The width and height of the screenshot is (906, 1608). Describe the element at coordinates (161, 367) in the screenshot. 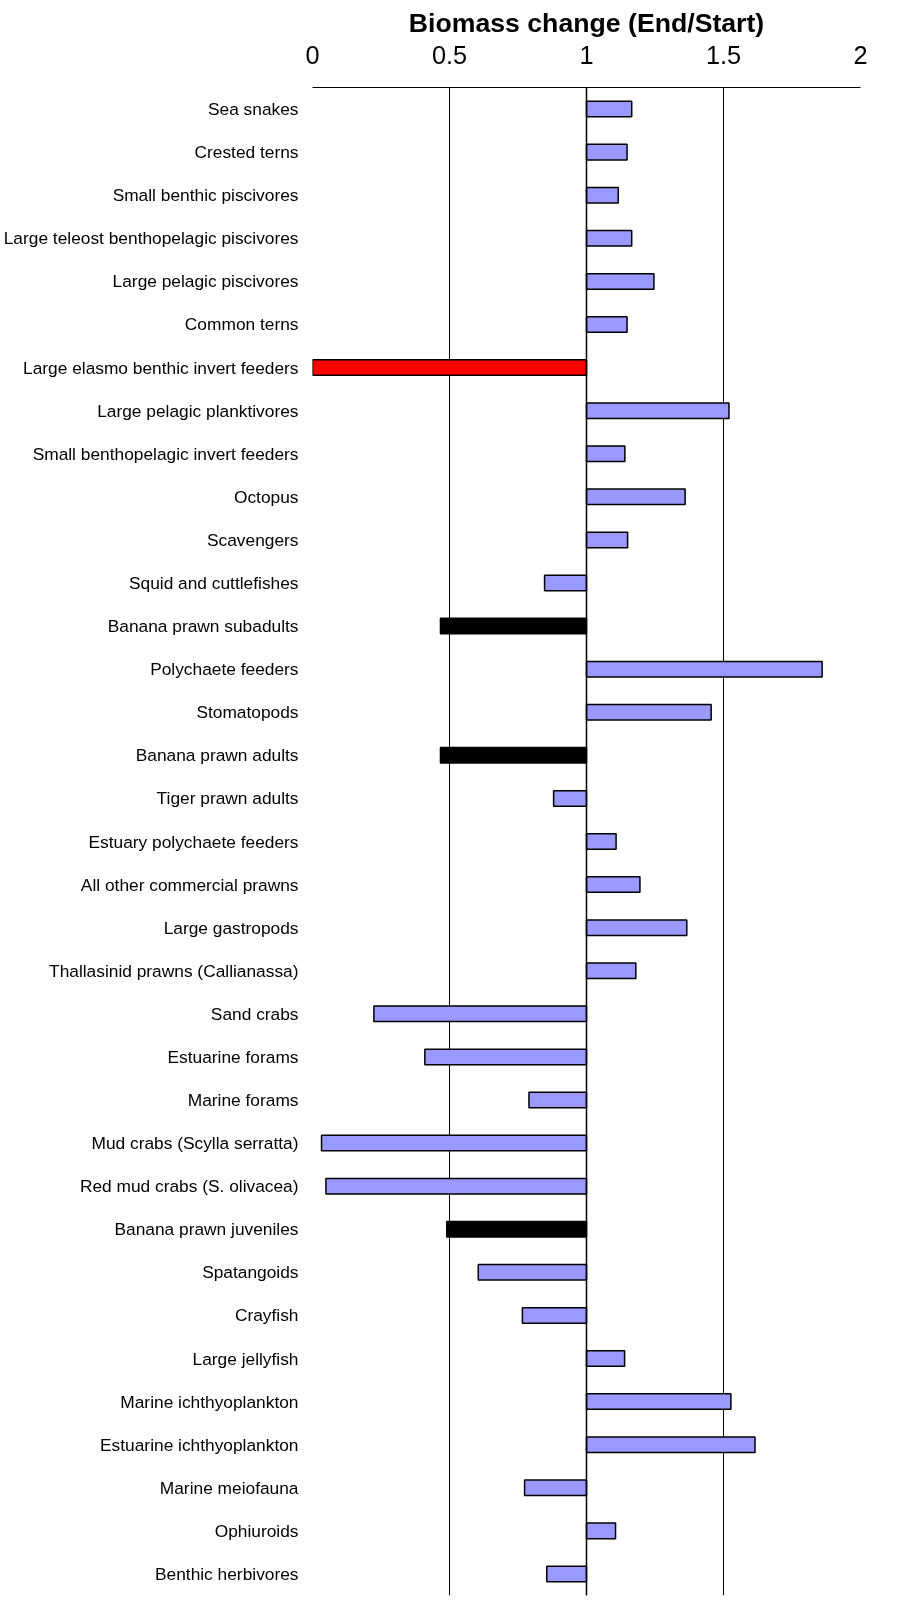

I see `y-tick-label: Large elasmo benthic invert feeders` at that location.